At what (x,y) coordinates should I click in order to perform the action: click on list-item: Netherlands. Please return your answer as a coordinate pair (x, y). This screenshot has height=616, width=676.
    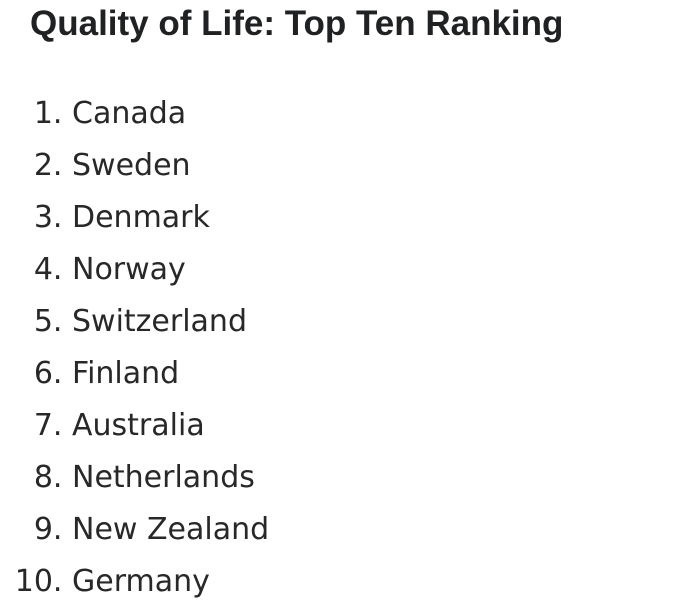
    Looking at the image, I should click on (374, 477).